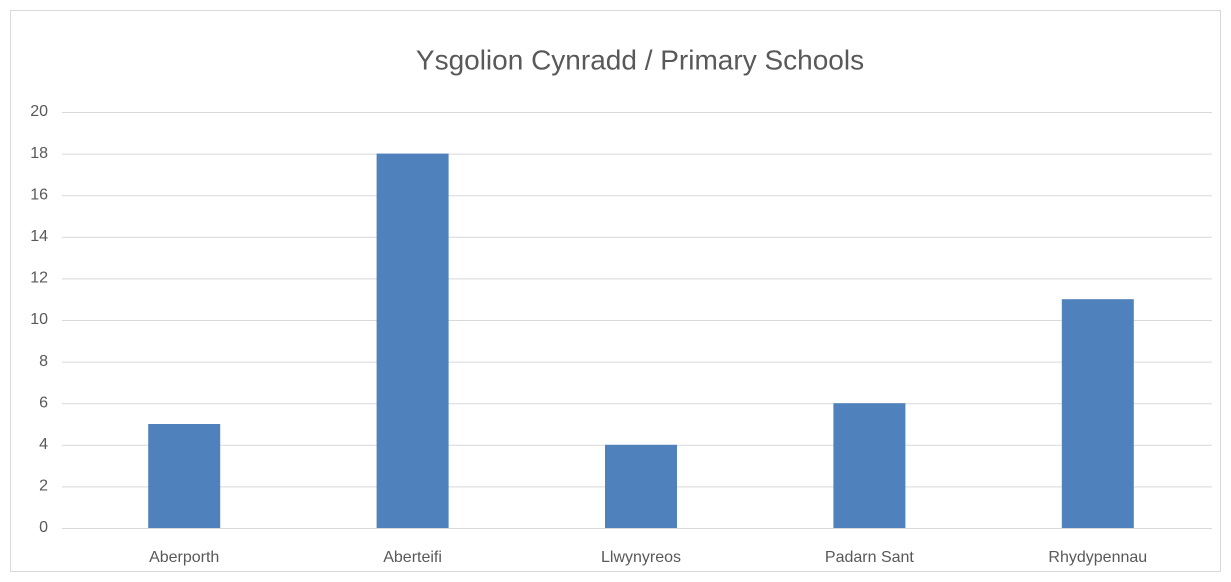 The height and width of the screenshot is (582, 1231). Describe the element at coordinates (870, 557) in the screenshot. I see `x-tick-label: Padarn Sant` at that location.